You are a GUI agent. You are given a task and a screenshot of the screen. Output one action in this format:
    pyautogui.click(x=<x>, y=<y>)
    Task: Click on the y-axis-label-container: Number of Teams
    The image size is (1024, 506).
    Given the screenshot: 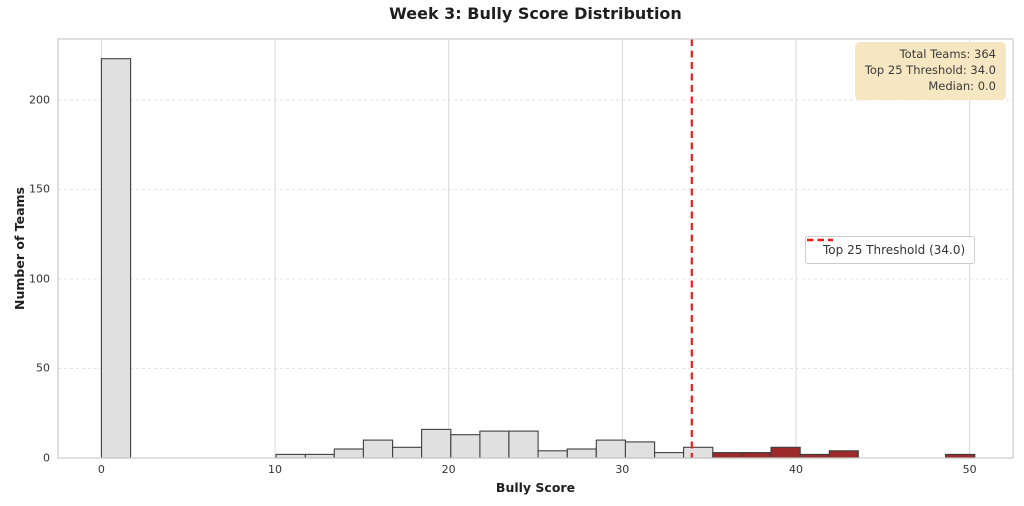 What is the action you would take?
    pyautogui.click(x=19, y=248)
    